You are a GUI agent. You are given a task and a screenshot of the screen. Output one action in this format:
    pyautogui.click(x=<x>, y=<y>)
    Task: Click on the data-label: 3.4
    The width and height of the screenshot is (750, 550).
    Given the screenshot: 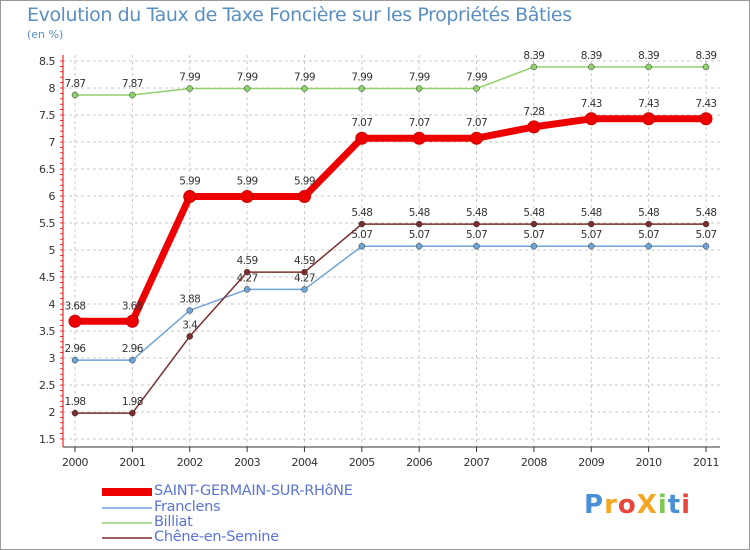 What is the action you would take?
    pyautogui.click(x=190, y=325)
    